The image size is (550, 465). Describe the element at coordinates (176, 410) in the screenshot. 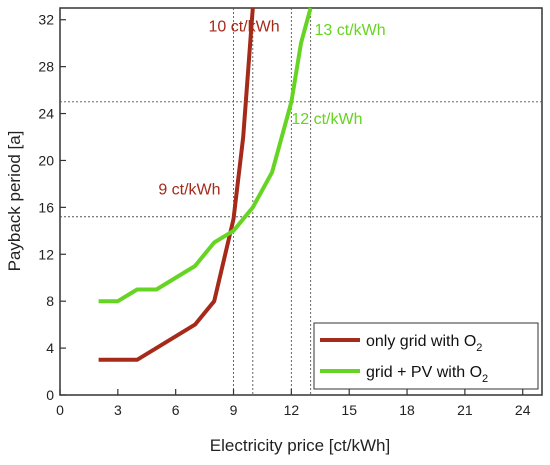

I see `x-tick-label: 6` at that location.